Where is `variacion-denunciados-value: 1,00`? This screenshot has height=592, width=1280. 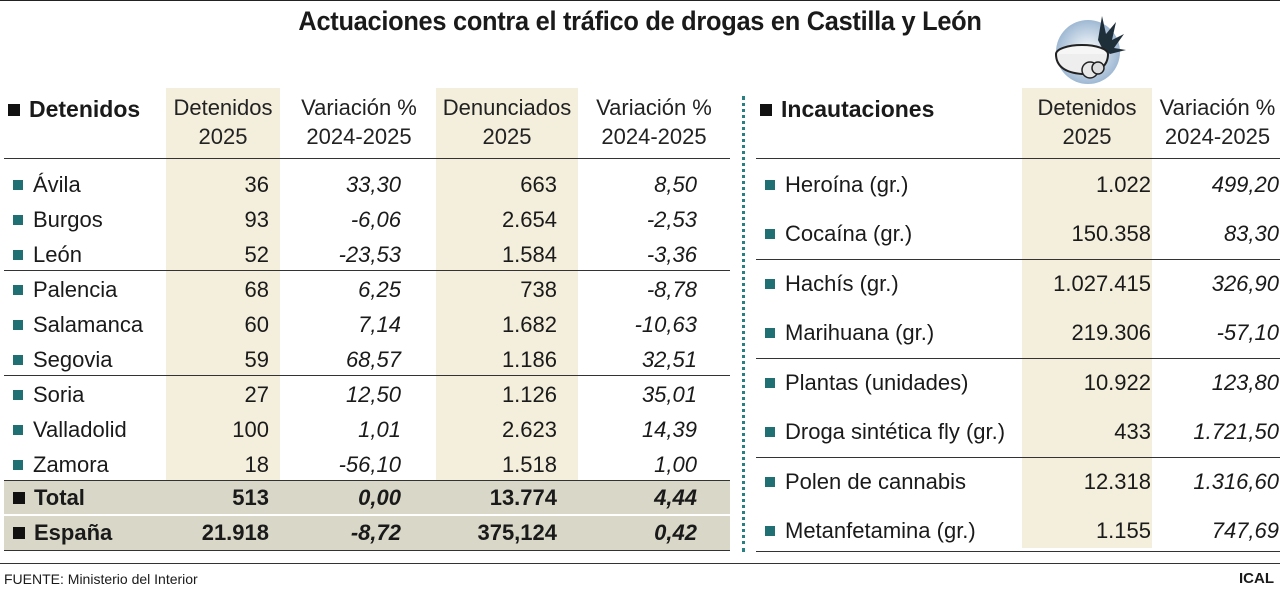 variacion-denunciados-value: 1,00 is located at coordinates (675, 464).